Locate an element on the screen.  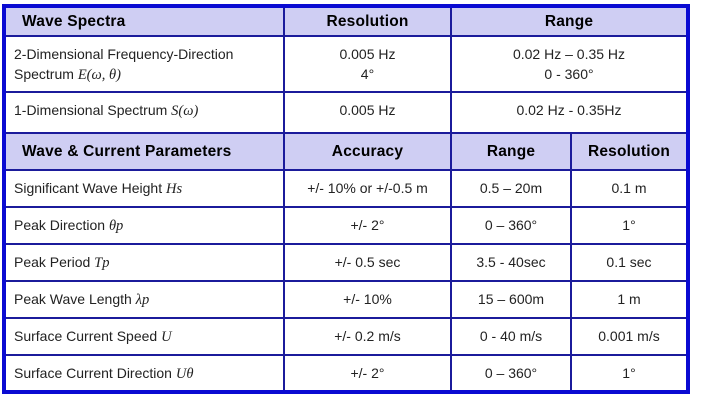
param-cell: Surface Current Speed U is located at coordinates (144, 336).